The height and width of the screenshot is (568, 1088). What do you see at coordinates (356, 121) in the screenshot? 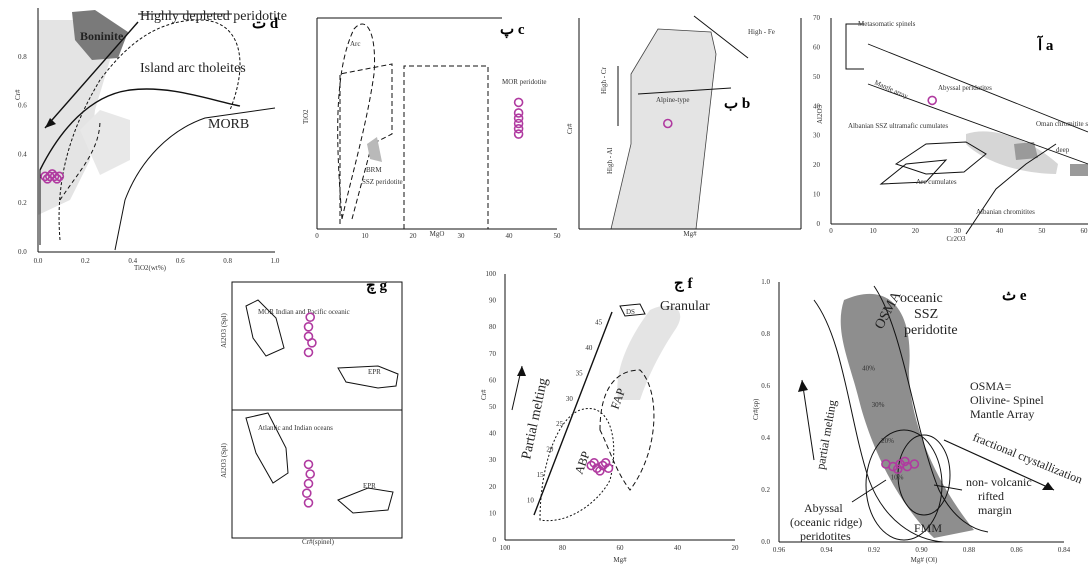
I see `arc-field-outline` at bounding box center [356, 121].